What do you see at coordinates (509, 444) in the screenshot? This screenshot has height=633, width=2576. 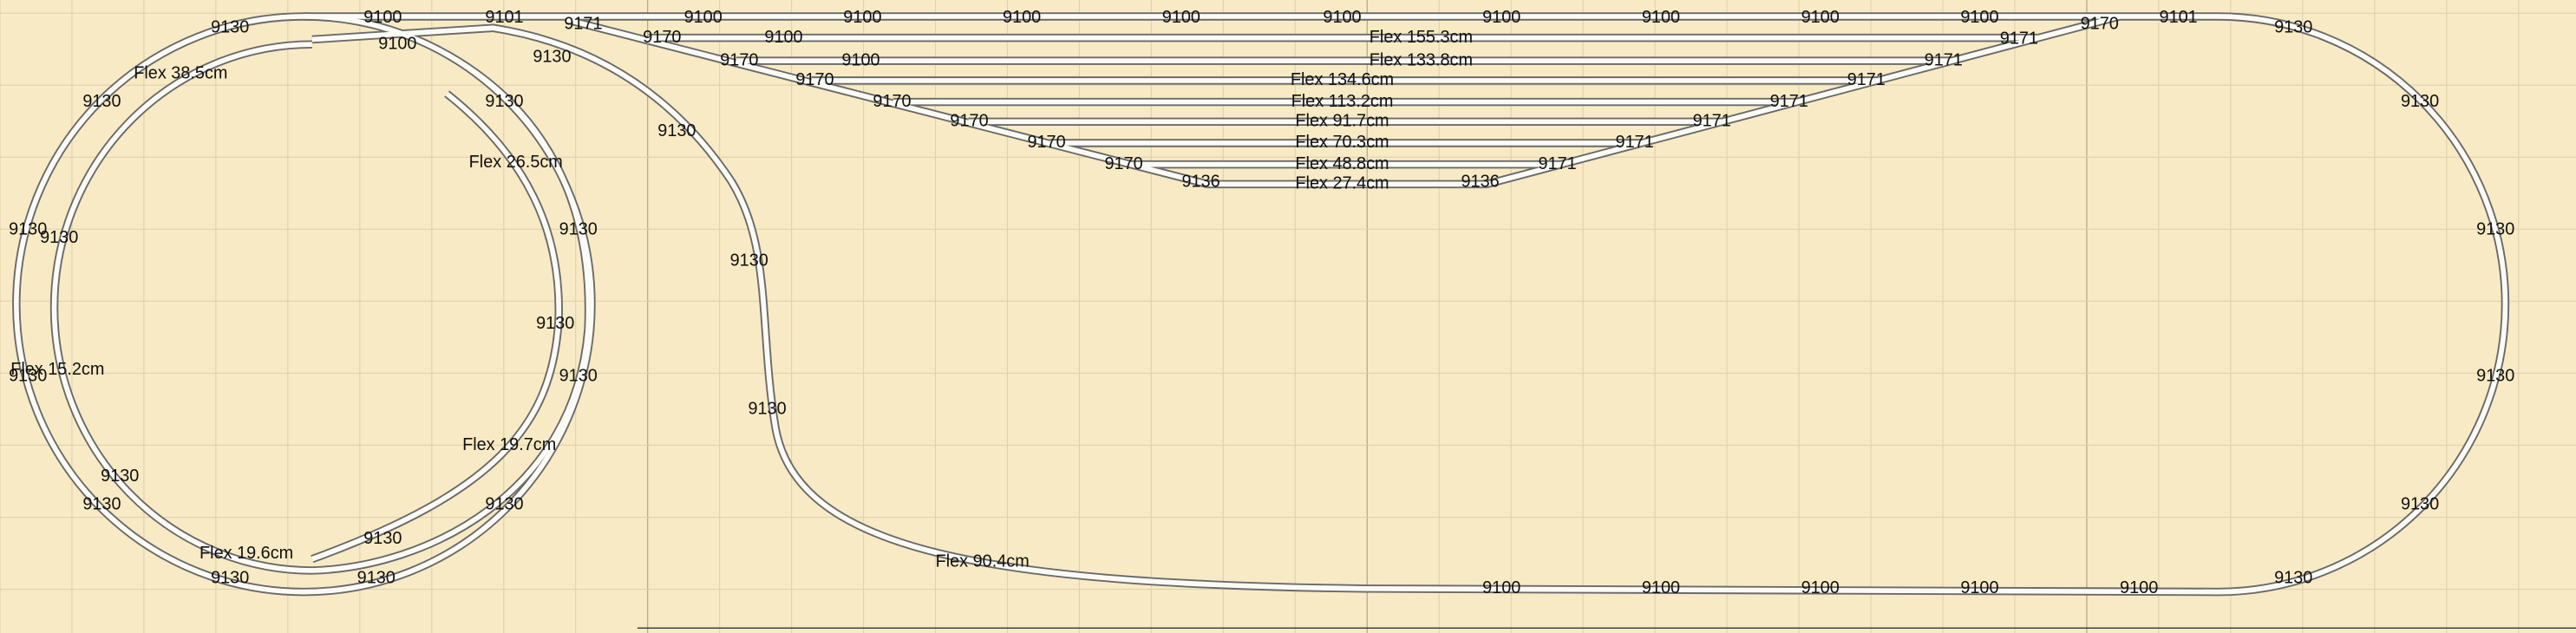 I see `track-label: Flex 19.7cm` at bounding box center [509, 444].